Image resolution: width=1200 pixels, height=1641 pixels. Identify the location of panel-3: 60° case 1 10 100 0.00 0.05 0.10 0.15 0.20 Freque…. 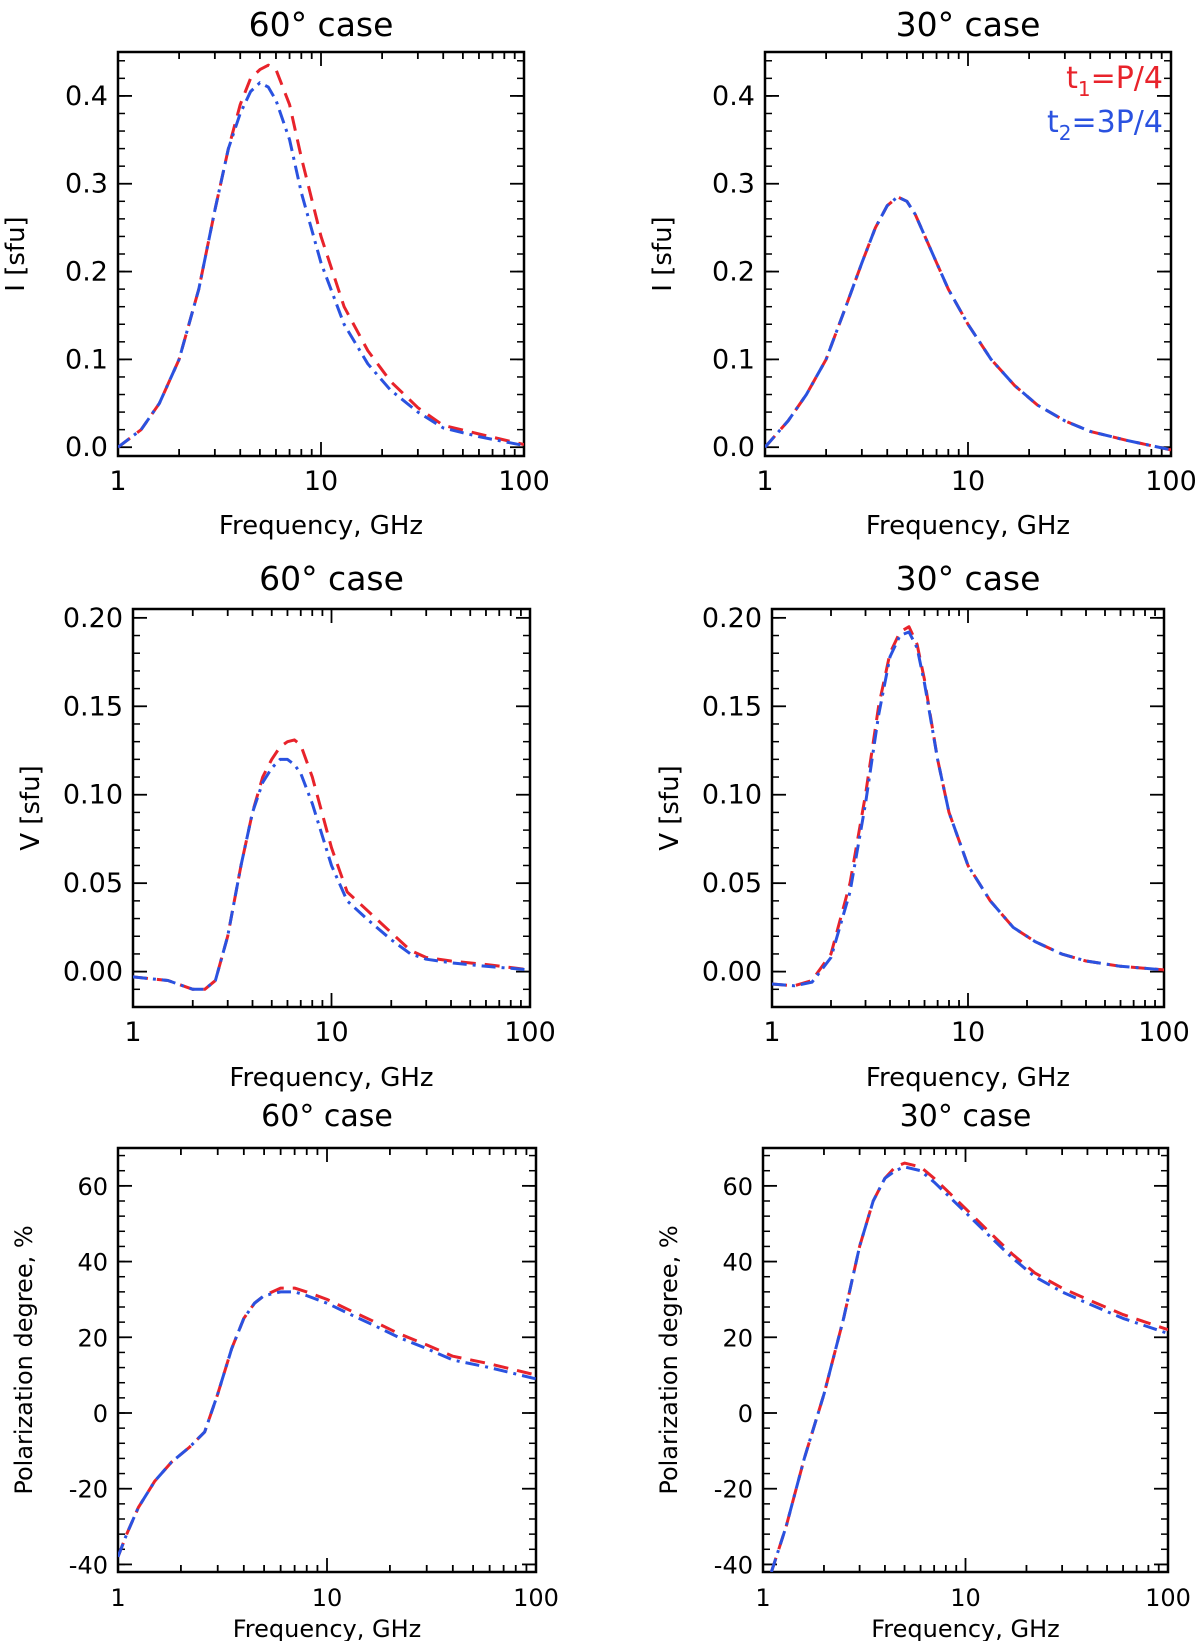
(286, 826).